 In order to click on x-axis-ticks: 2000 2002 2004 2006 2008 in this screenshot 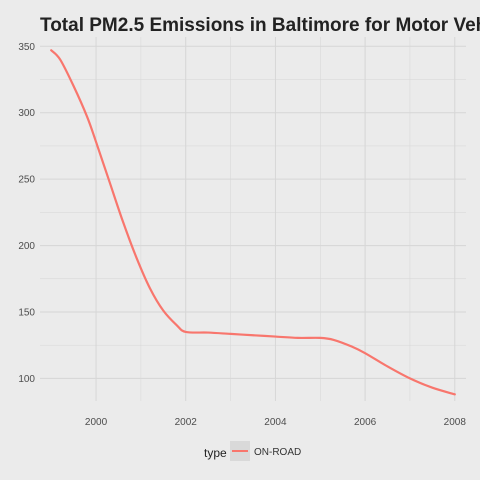, I will do `click(275, 422)`.